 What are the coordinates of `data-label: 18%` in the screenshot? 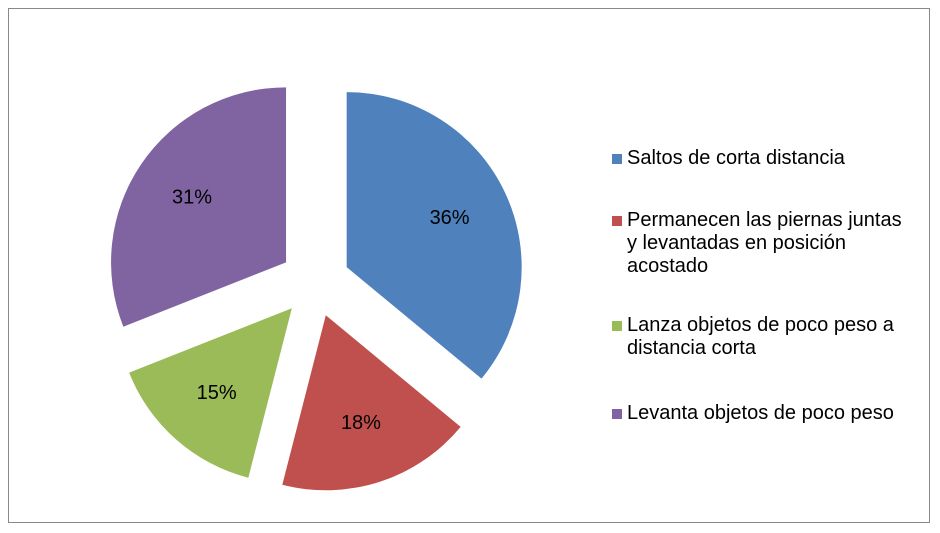 It's located at (361, 423).